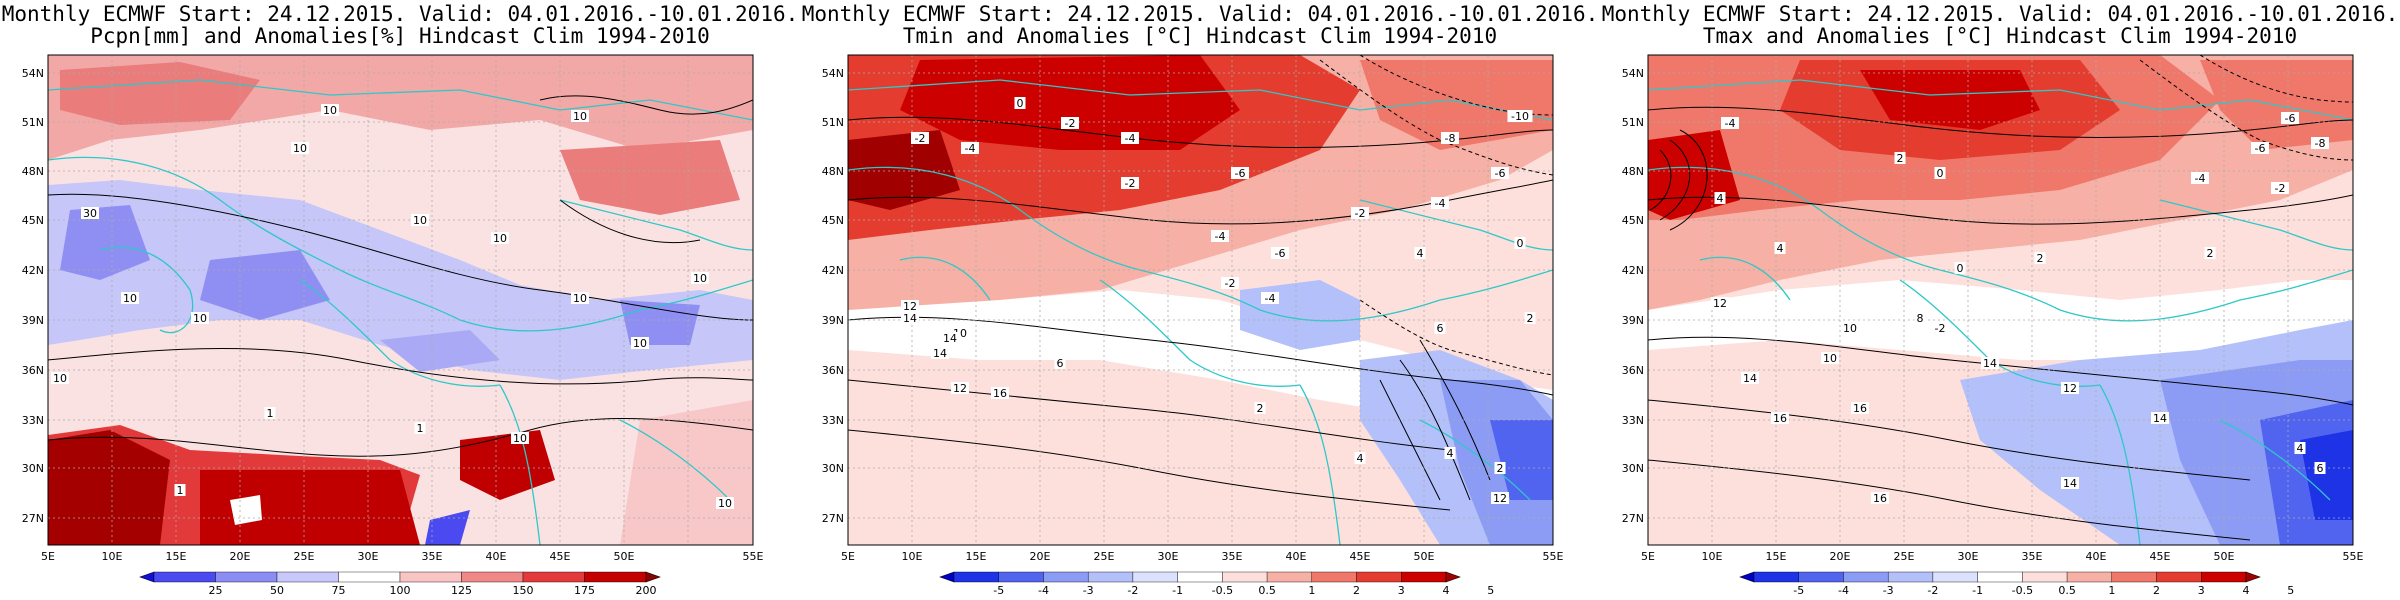  Describe the element at coordinates (2022, 590) in the screenshot. I see `colorbar-label: -0.5` at that location.